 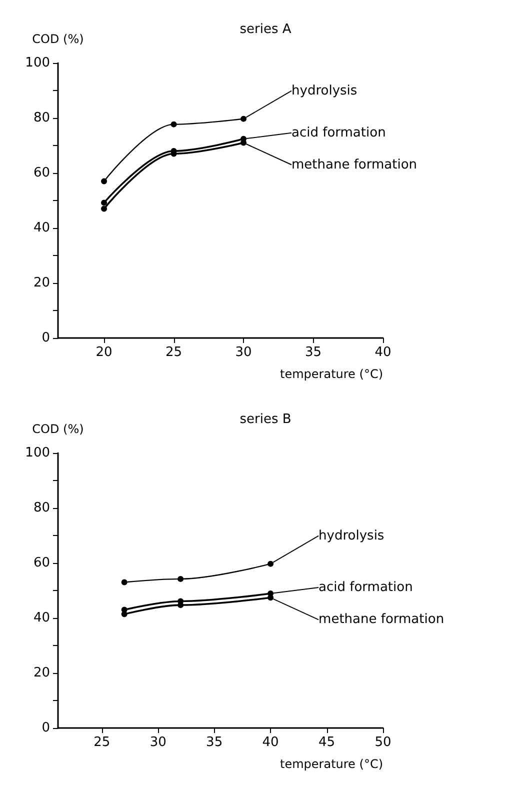 What do you see at coordinates (327, 742) in the screenshot?
I see `x-tick-label: 45` at bounding box center [327, 742].